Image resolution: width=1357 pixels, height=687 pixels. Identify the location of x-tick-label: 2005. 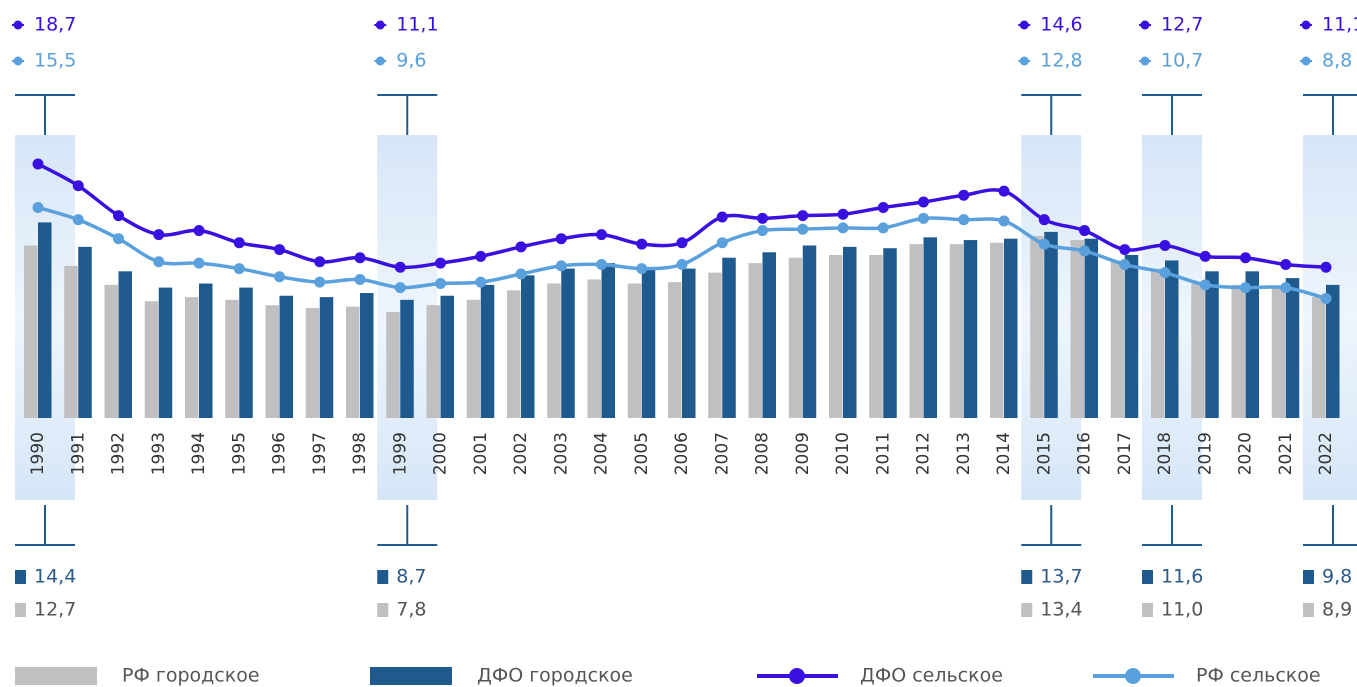
(642, 453).